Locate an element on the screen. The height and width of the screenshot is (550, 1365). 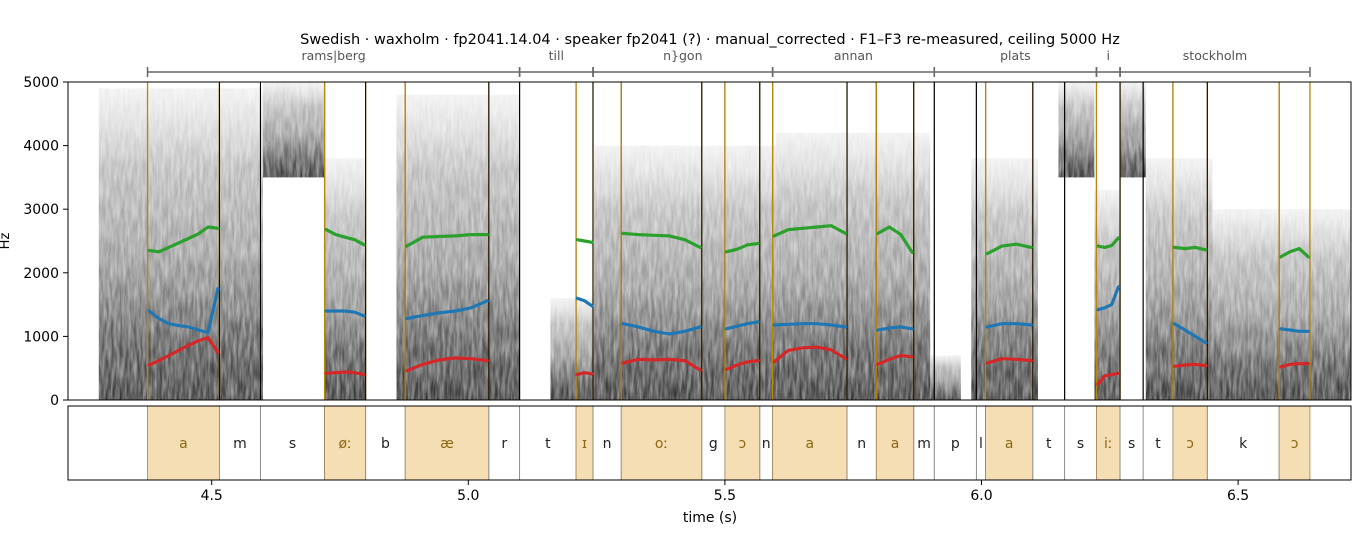
word-label: rams|berg is located at coordinates (333, 55).